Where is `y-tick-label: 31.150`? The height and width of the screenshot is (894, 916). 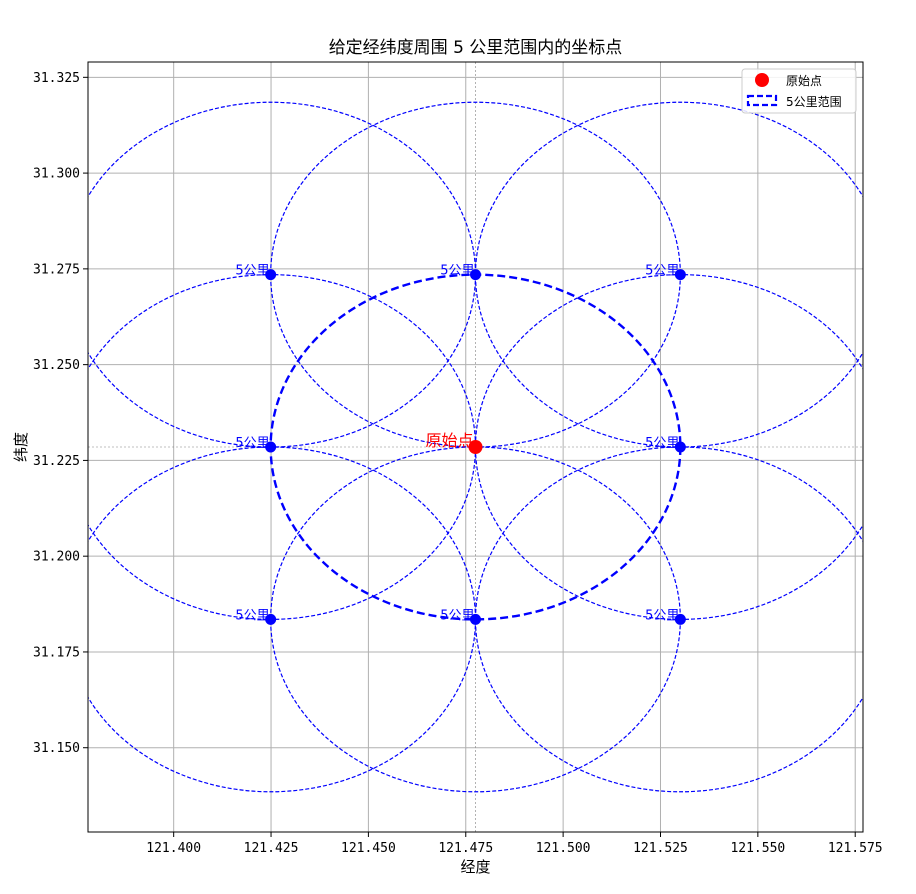
y-tick-label: 31.150 is located at coordinates (56, 748).